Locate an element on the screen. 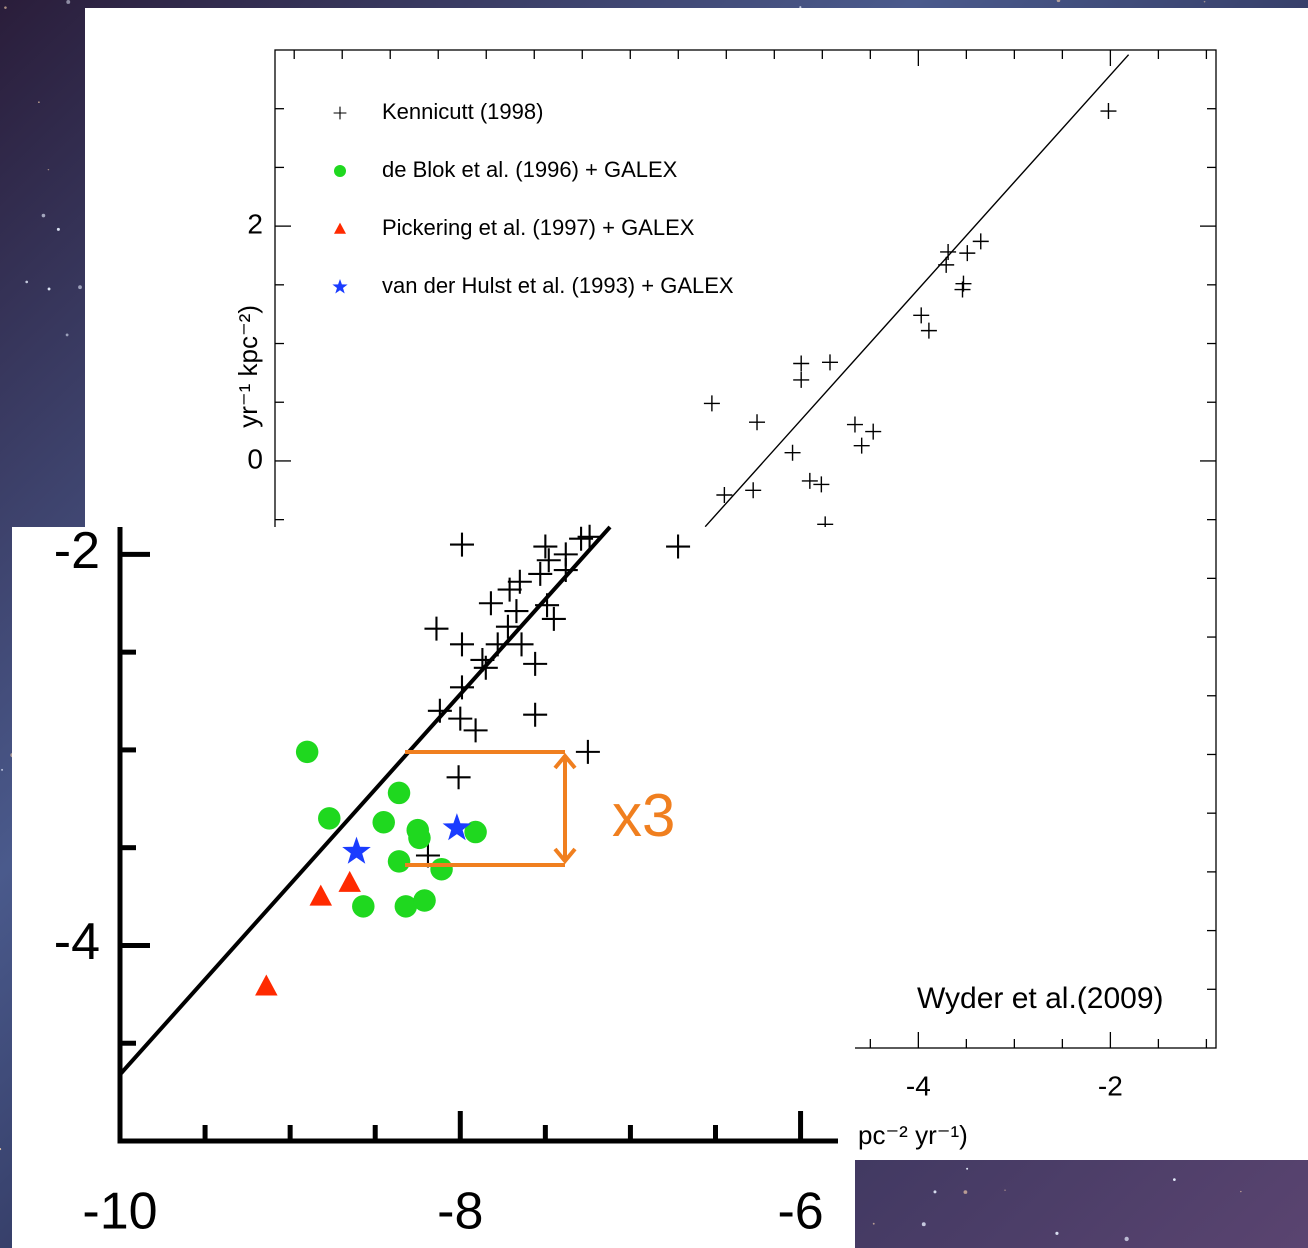 Image resolution: width=1308 pixels, height=1248 pixels. legend-label: Pickering et al. (1997) + GALEX is located at coordinates (538, 227).